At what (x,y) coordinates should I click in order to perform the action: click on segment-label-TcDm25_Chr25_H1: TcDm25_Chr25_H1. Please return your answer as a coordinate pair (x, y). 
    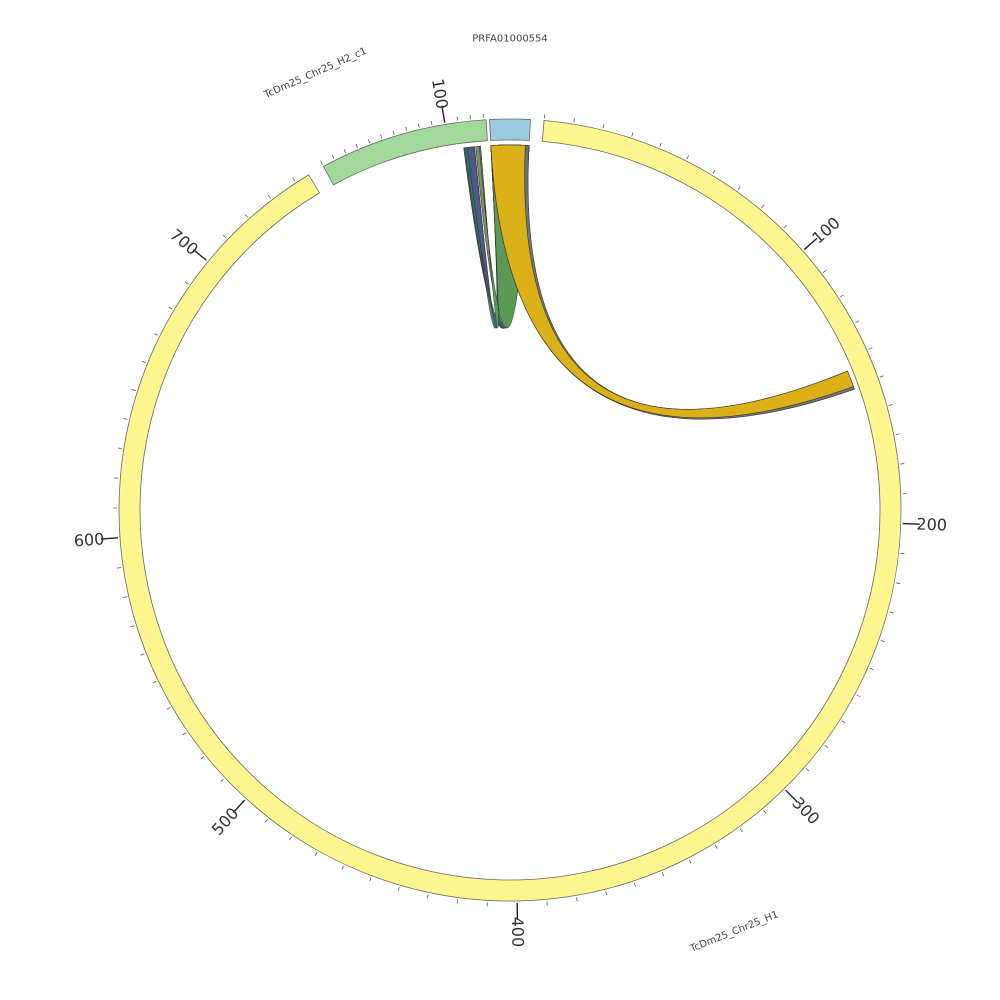
    Looking at the image, I should click on (734, 932).